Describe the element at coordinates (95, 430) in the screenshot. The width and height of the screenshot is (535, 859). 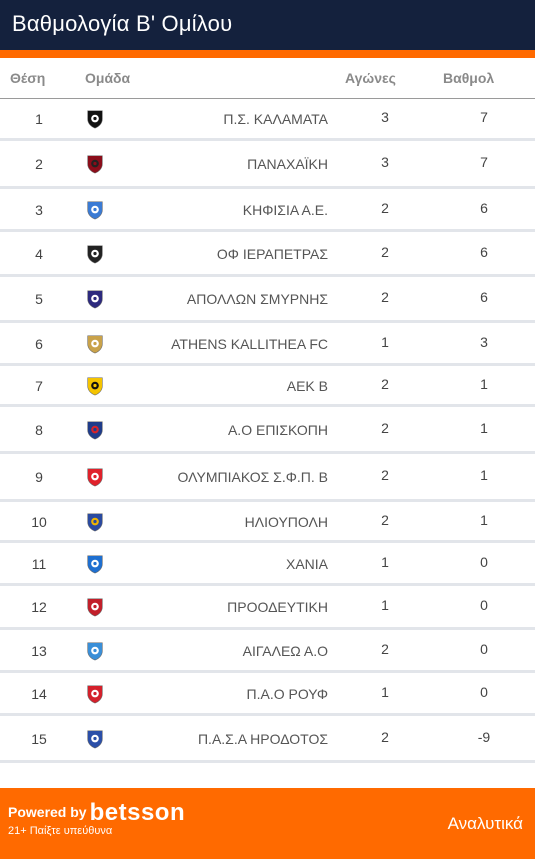
I see `episkopi-crest-icon` at that location.